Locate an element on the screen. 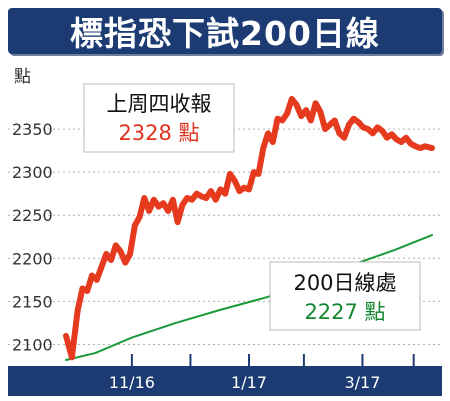 The width and height of the screenshot is (450, 401). y-axis-label: 點 is located at coordinates (22, 77).